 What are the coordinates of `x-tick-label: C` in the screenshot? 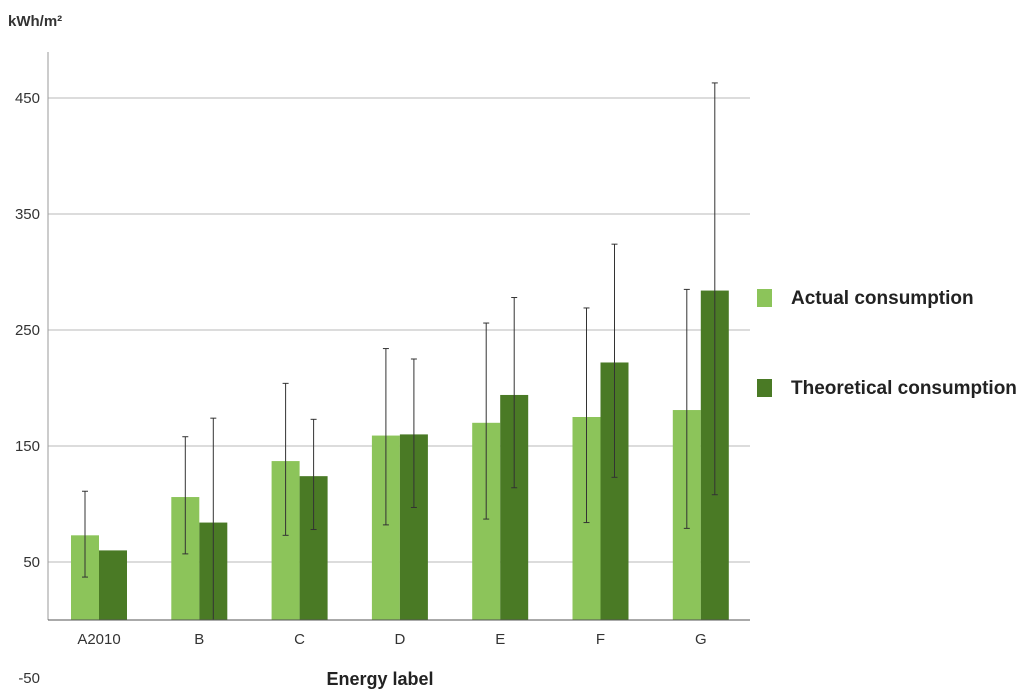 It's located at (299, 639).